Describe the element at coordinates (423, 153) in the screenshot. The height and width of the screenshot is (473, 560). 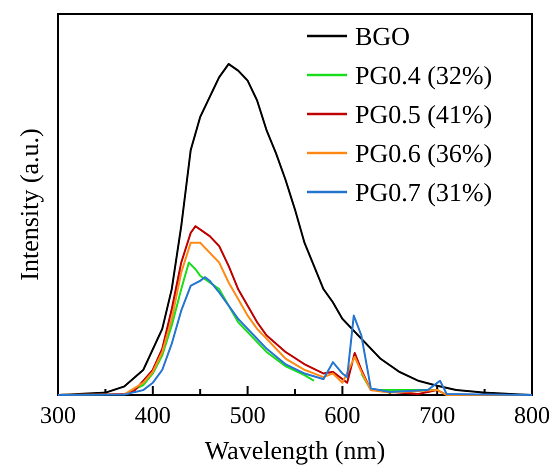
I see `legend-label: PG0.6 (36%)` at that location.